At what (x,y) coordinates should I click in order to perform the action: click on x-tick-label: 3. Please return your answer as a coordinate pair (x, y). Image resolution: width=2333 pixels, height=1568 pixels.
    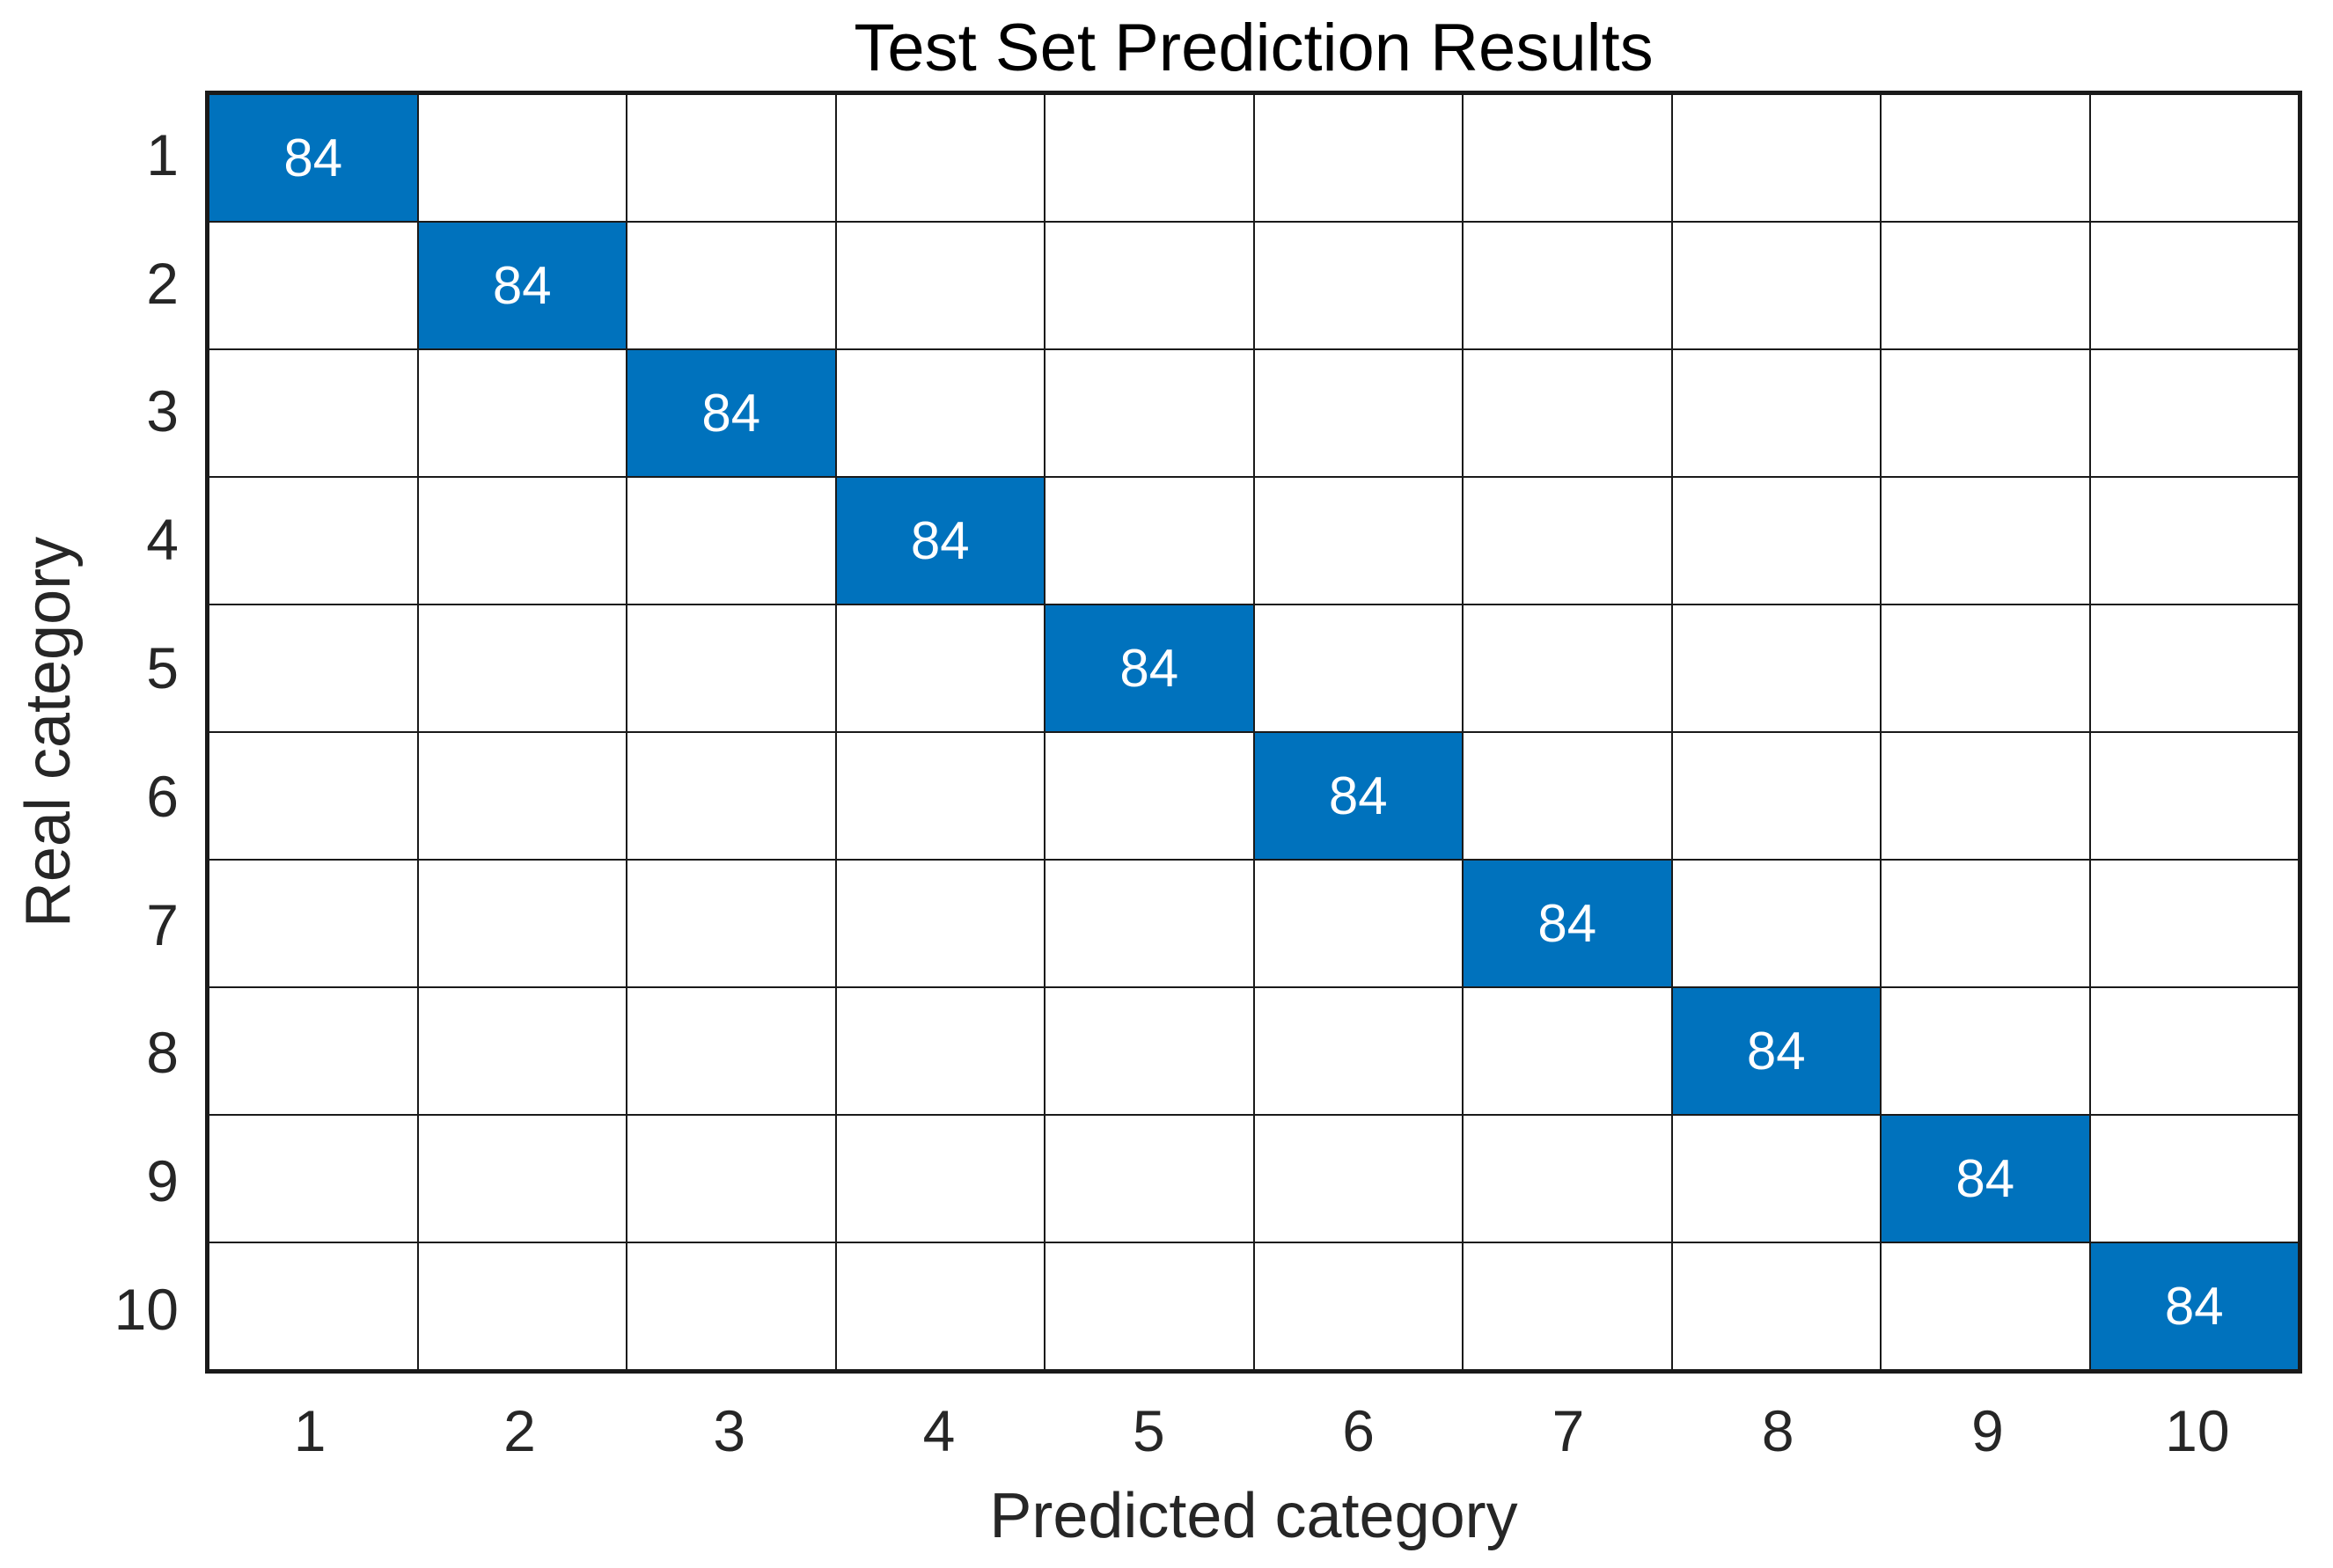
    Looking at the image, I should click on (729, 1431).